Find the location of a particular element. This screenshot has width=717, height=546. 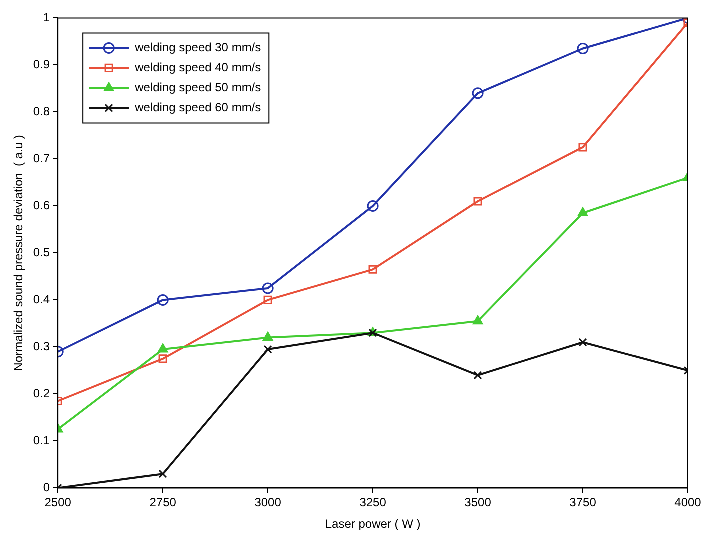

legend-label: welding speed 30 mm/s is located at coordinates (198, 47).